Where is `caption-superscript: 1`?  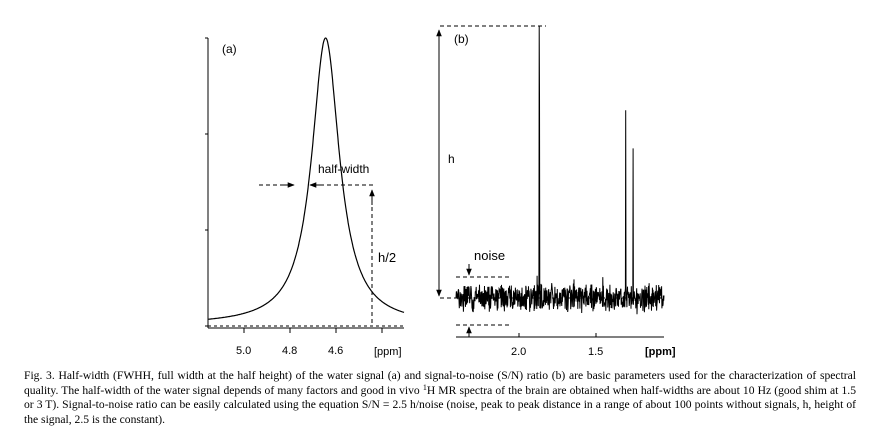 caption-superscript: 1 is located at coordinates (424, 387).